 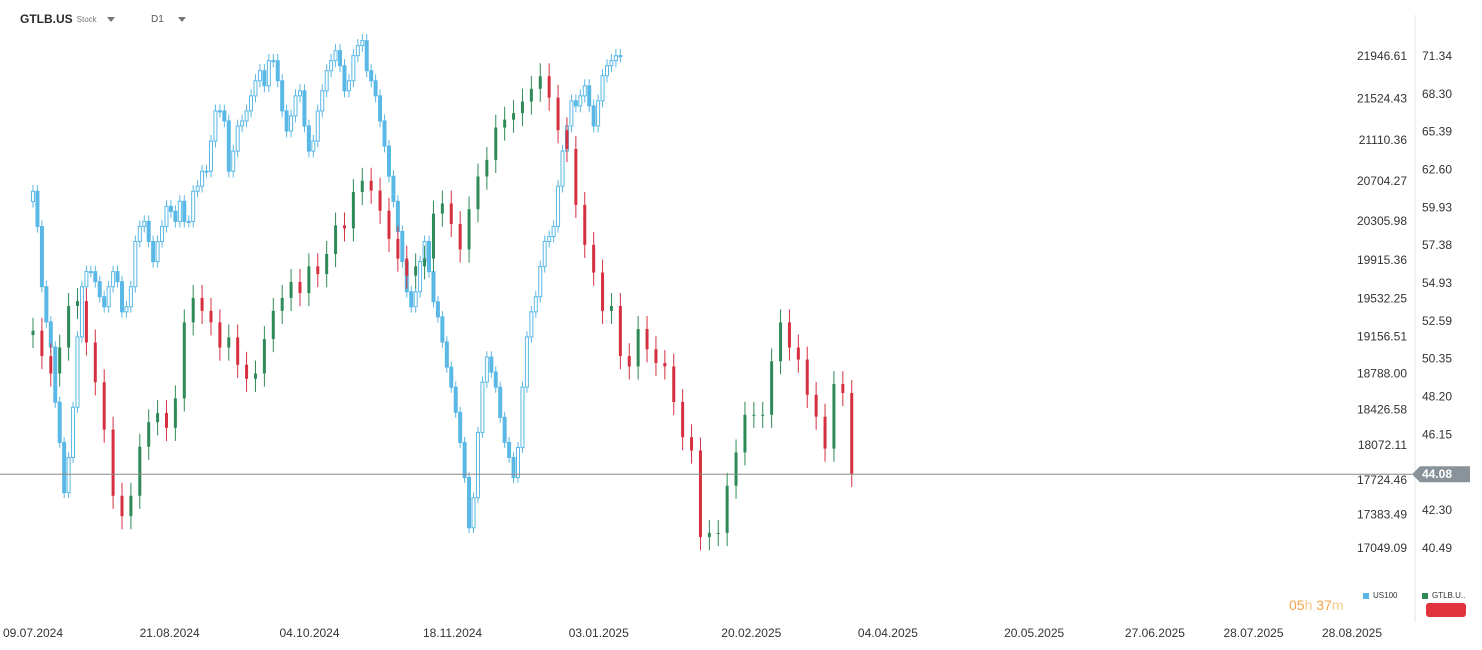 I want to click on legend-gtlb: GTLB.U.., so click(x=1443, y=595).